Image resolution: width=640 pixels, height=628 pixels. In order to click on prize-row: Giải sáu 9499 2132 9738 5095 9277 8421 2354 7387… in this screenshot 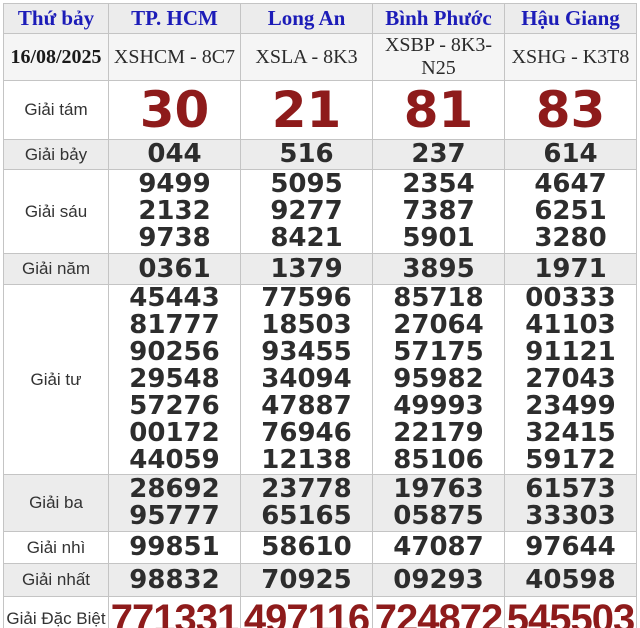, I will do `click(320, 211)`.